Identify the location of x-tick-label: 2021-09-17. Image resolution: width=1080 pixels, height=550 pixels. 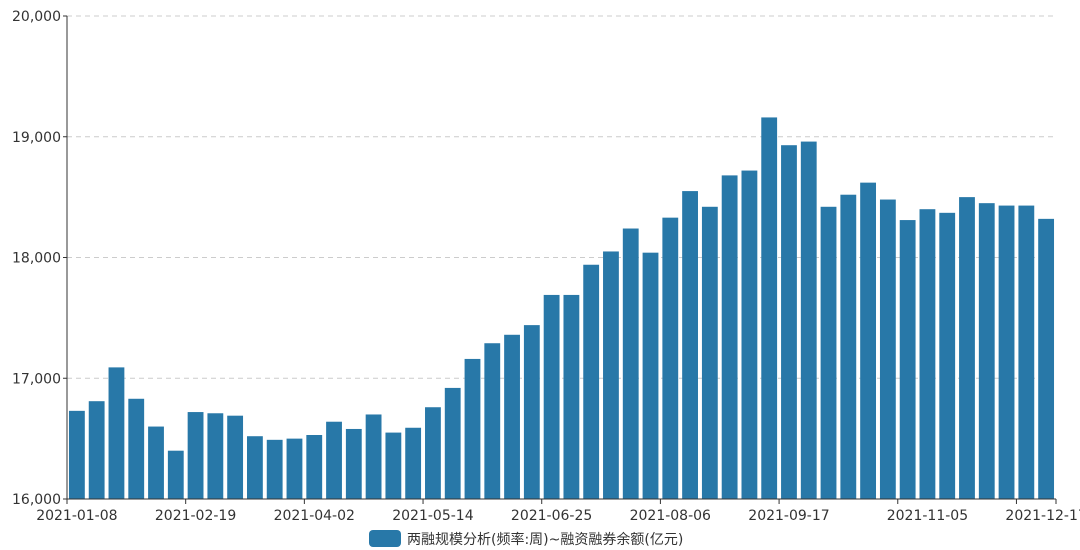
(788, 516).